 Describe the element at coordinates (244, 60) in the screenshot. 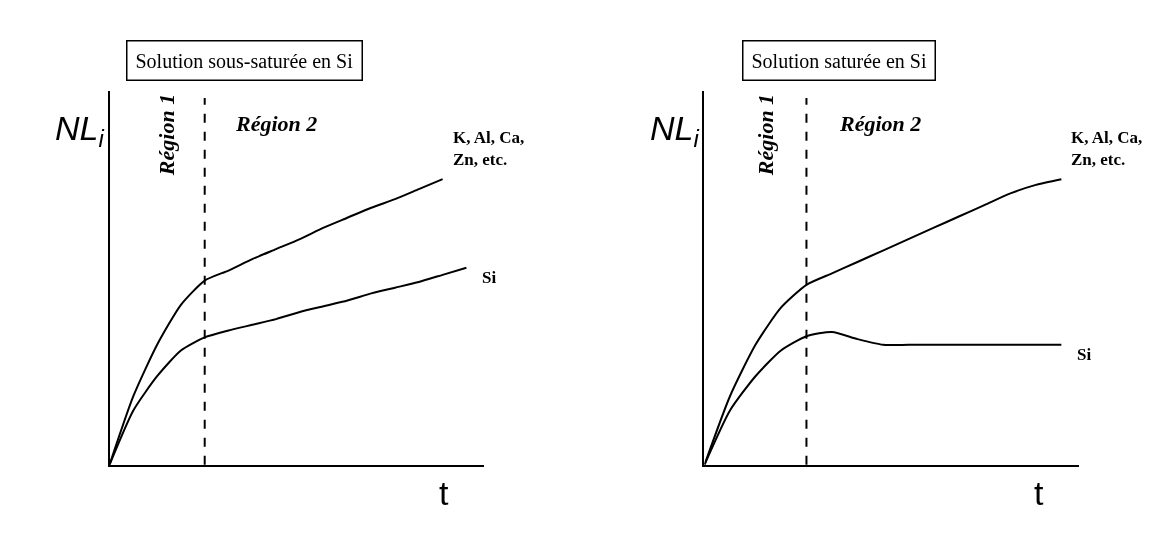

I see `chart-title: Solution sous-saturée en Si` at that location.